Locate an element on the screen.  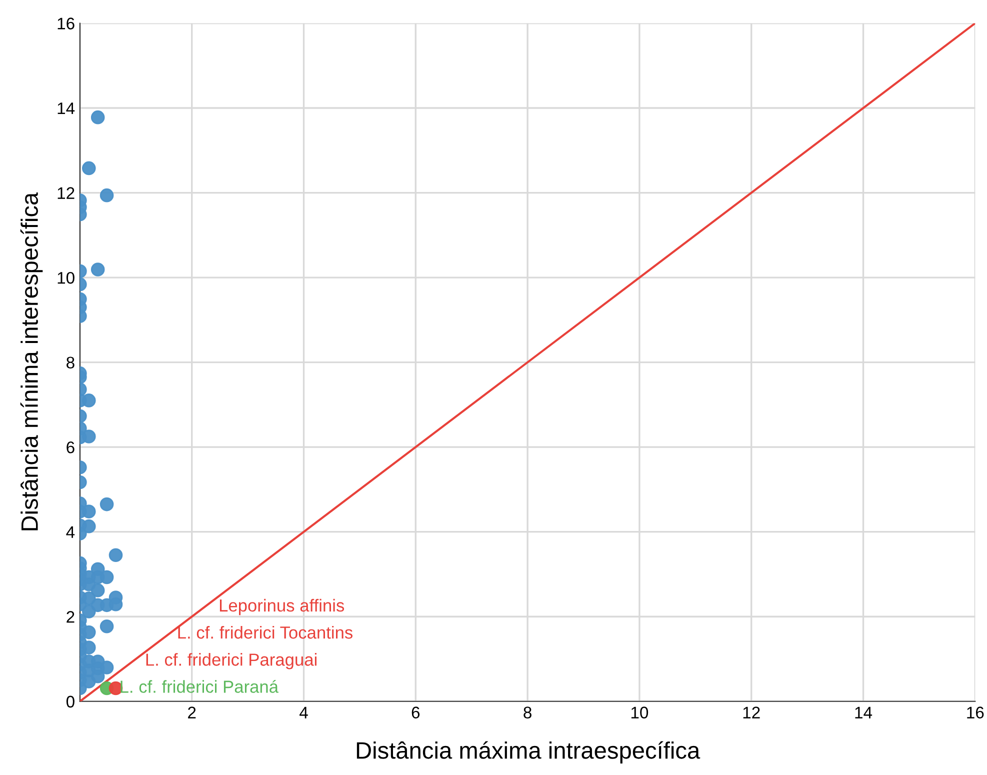
annotation: L. cf. friderici Paraguai is located at coordinates (231, 661).